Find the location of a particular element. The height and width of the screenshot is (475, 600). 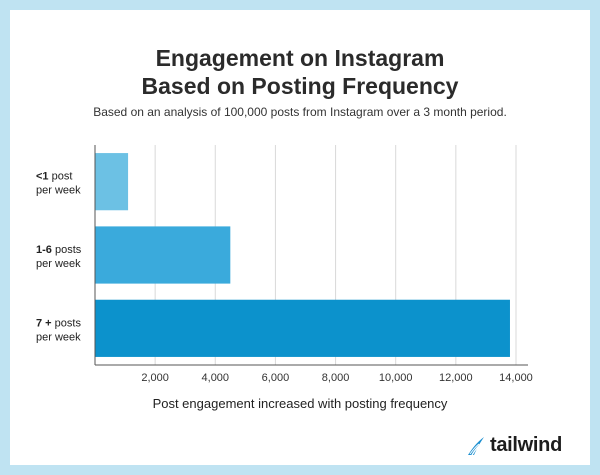

category-label-line2-2: per week is located at coordinates (58, 337).